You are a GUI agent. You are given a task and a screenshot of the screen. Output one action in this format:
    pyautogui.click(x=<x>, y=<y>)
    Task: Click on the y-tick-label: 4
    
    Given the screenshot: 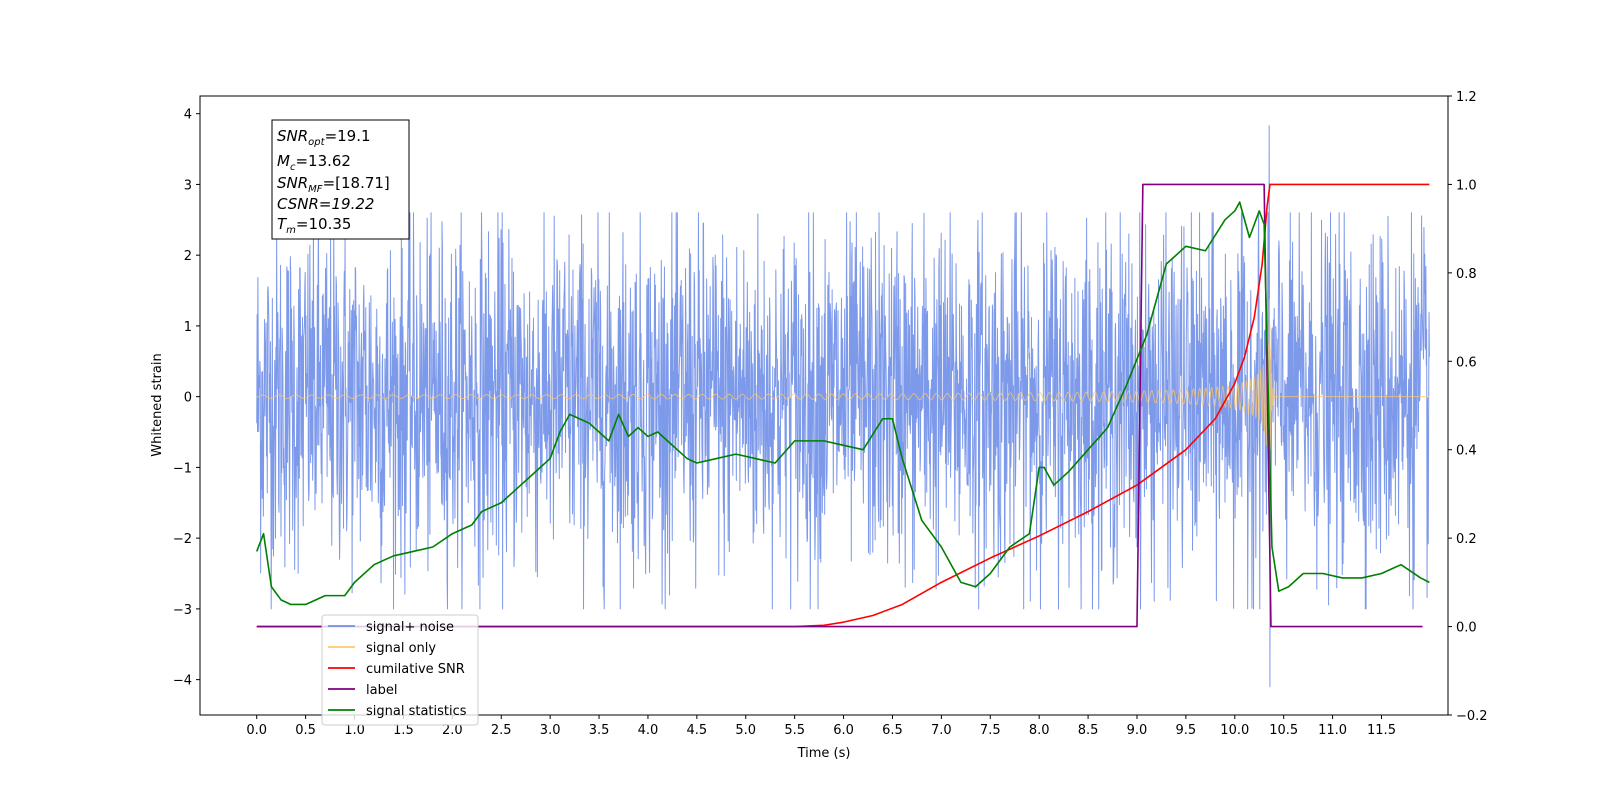 What is the action you would take?
    pyautogui.click(x=188, y=115)
    